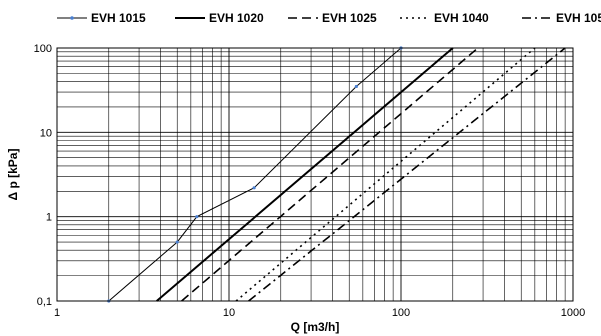 This screenshot has width=601, height=336. Describe the element at coordinates (49, 218) in the screenshot. I see `y-tick-label: 1` at that location.